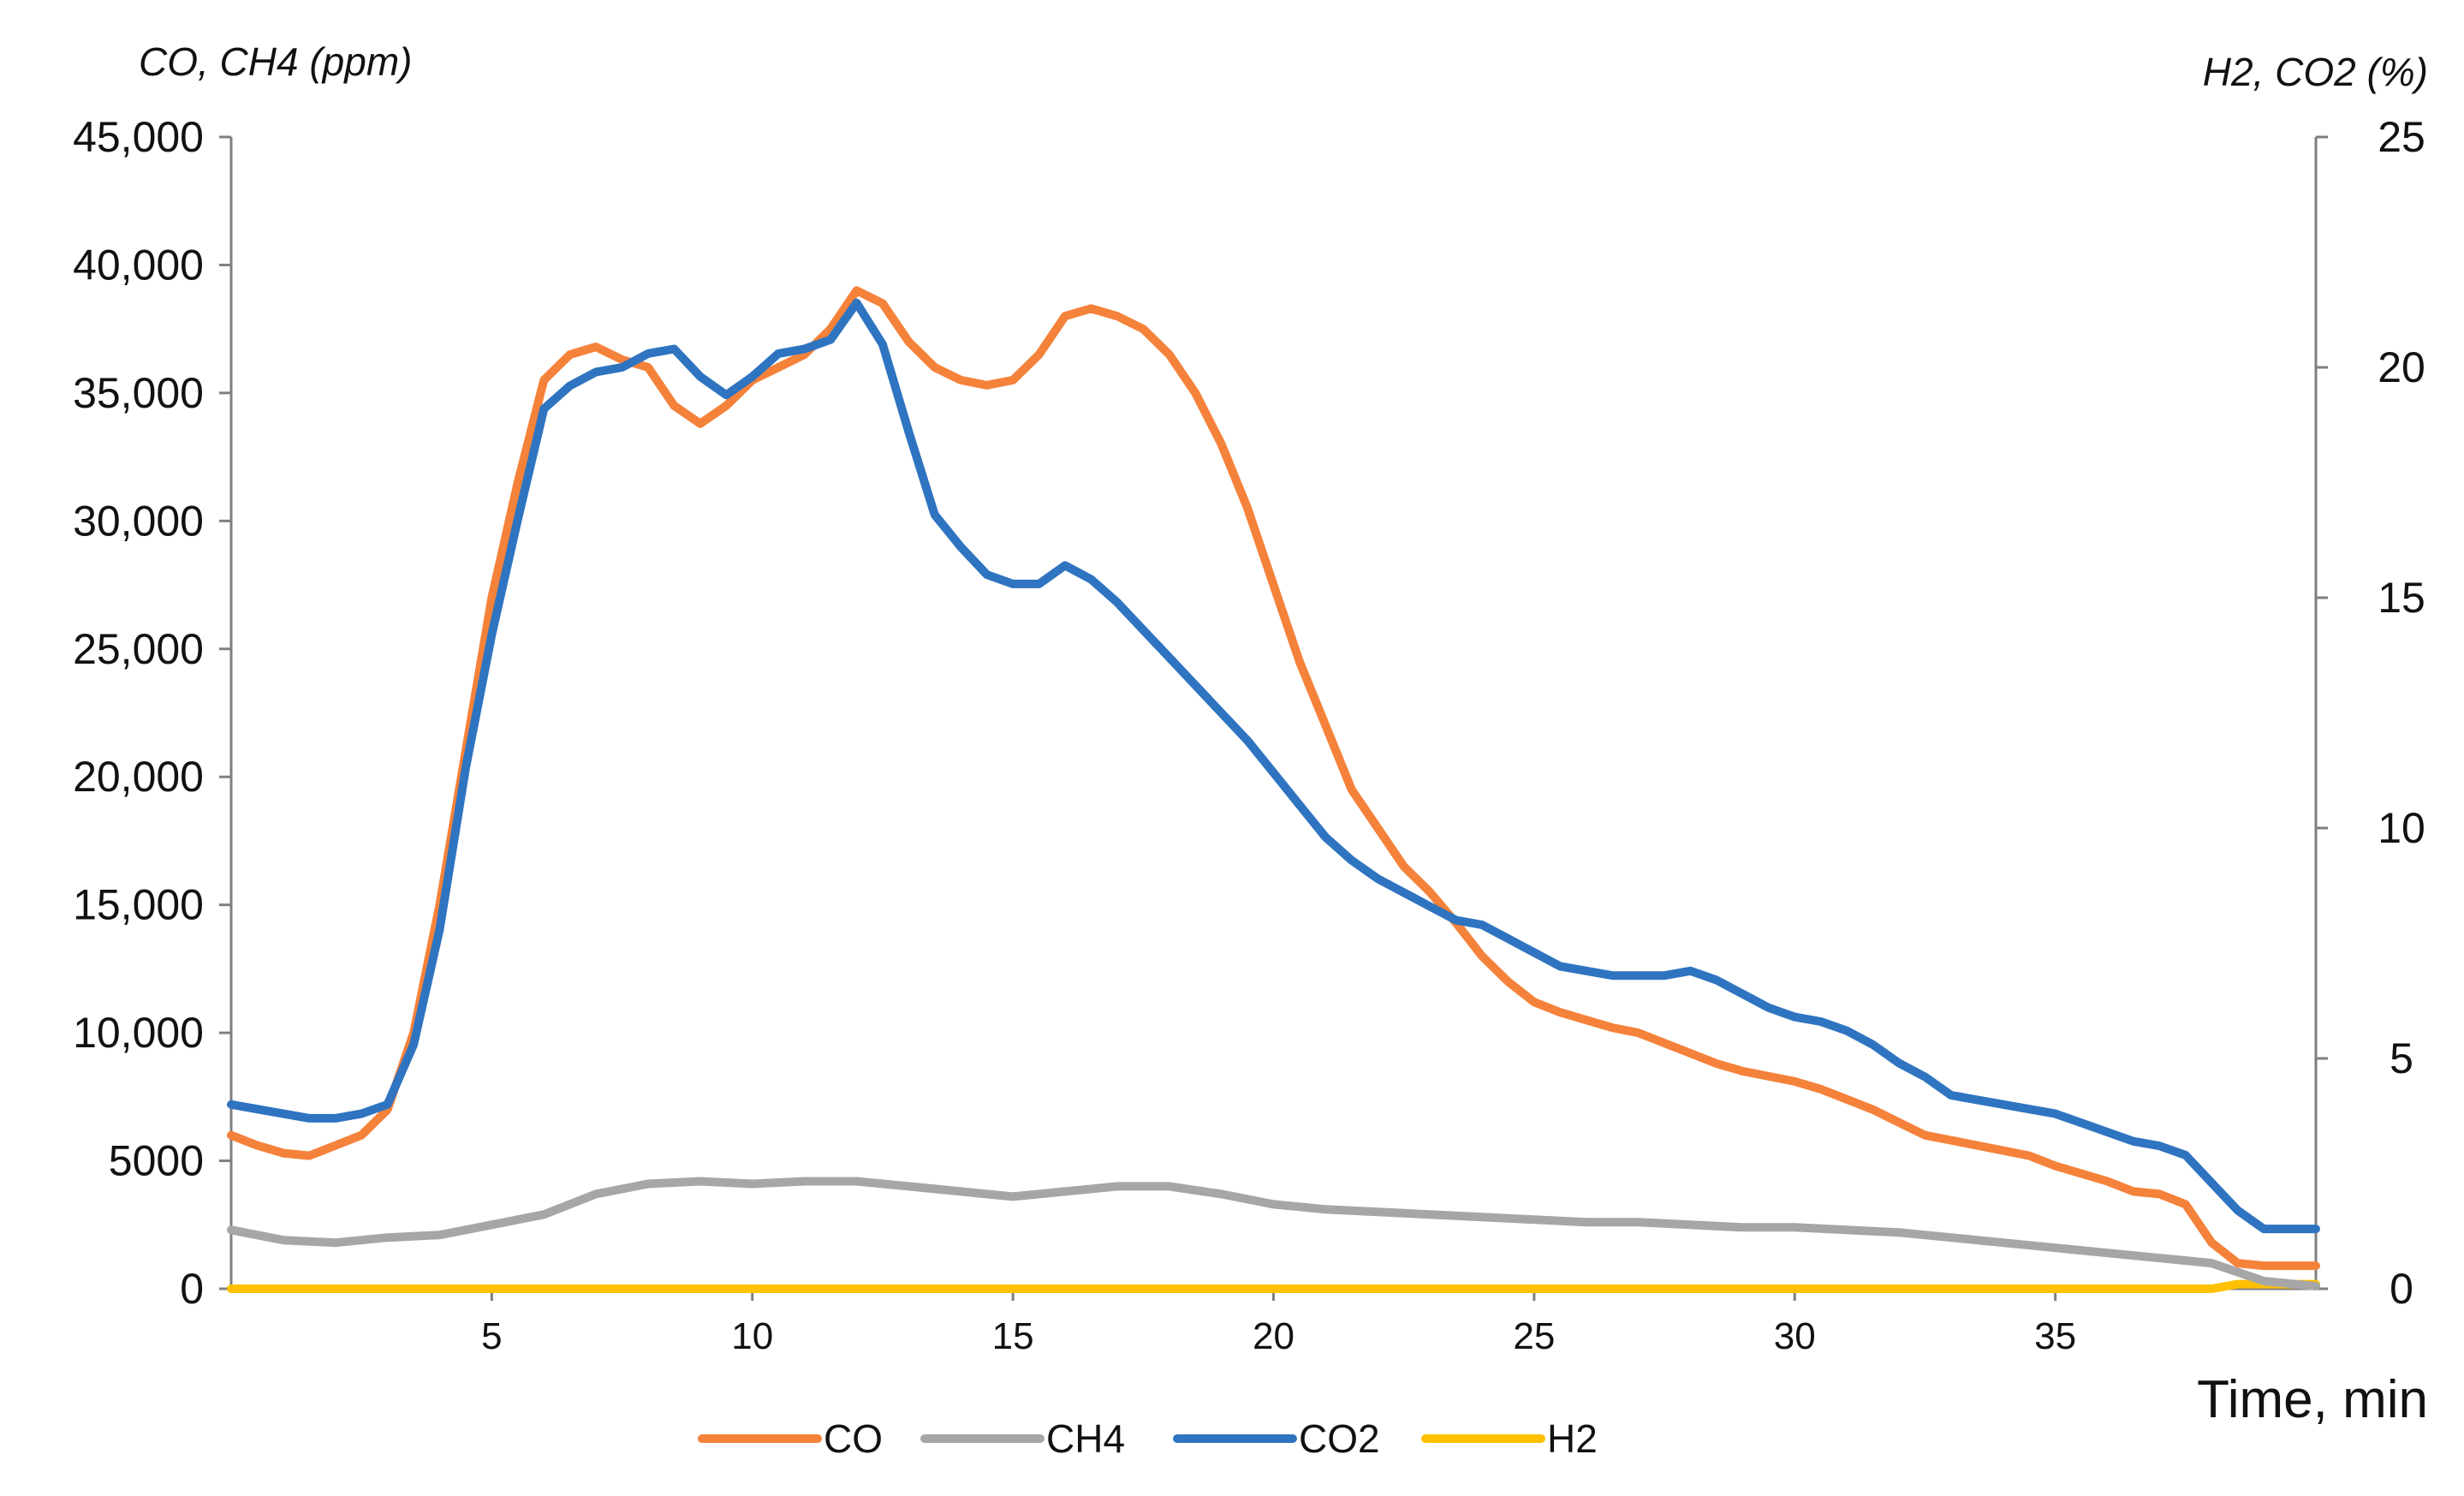  What do you see at coordinates (491, 1336) in the screenshot?
I see `x-tick-label: 5` at bounding box center [491, 1336].